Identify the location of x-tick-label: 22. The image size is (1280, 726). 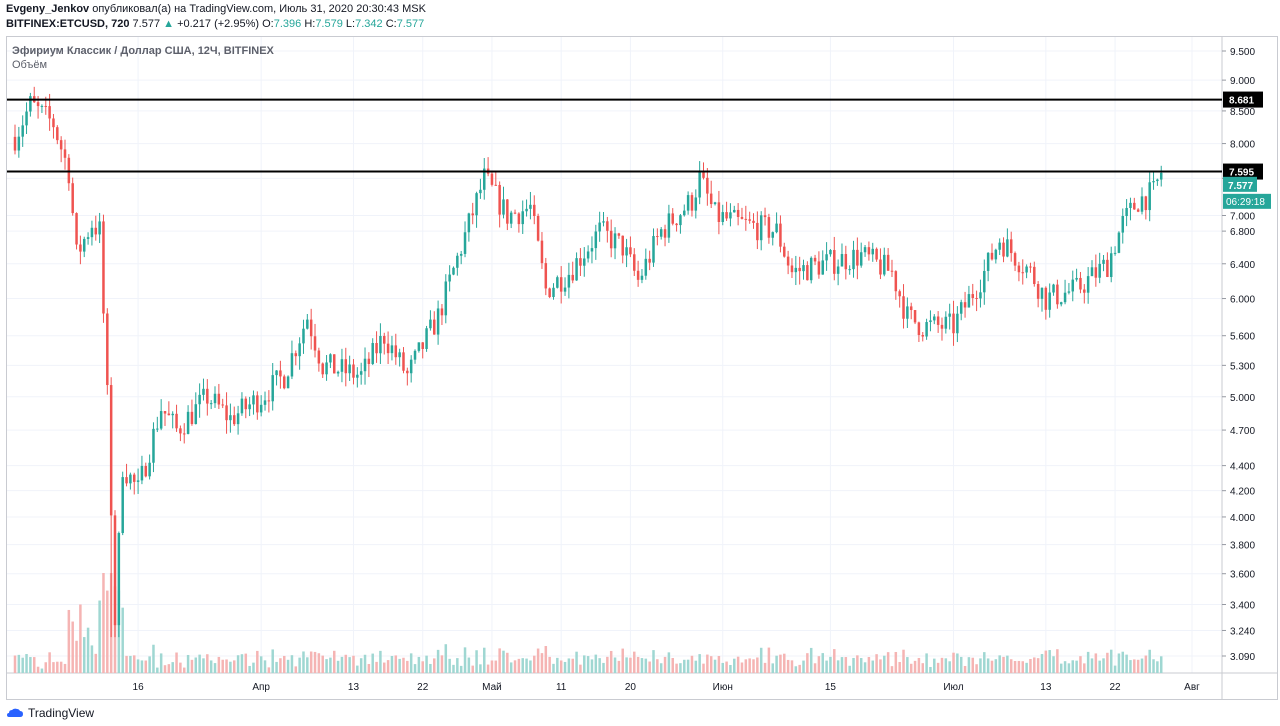
(1116, 687).